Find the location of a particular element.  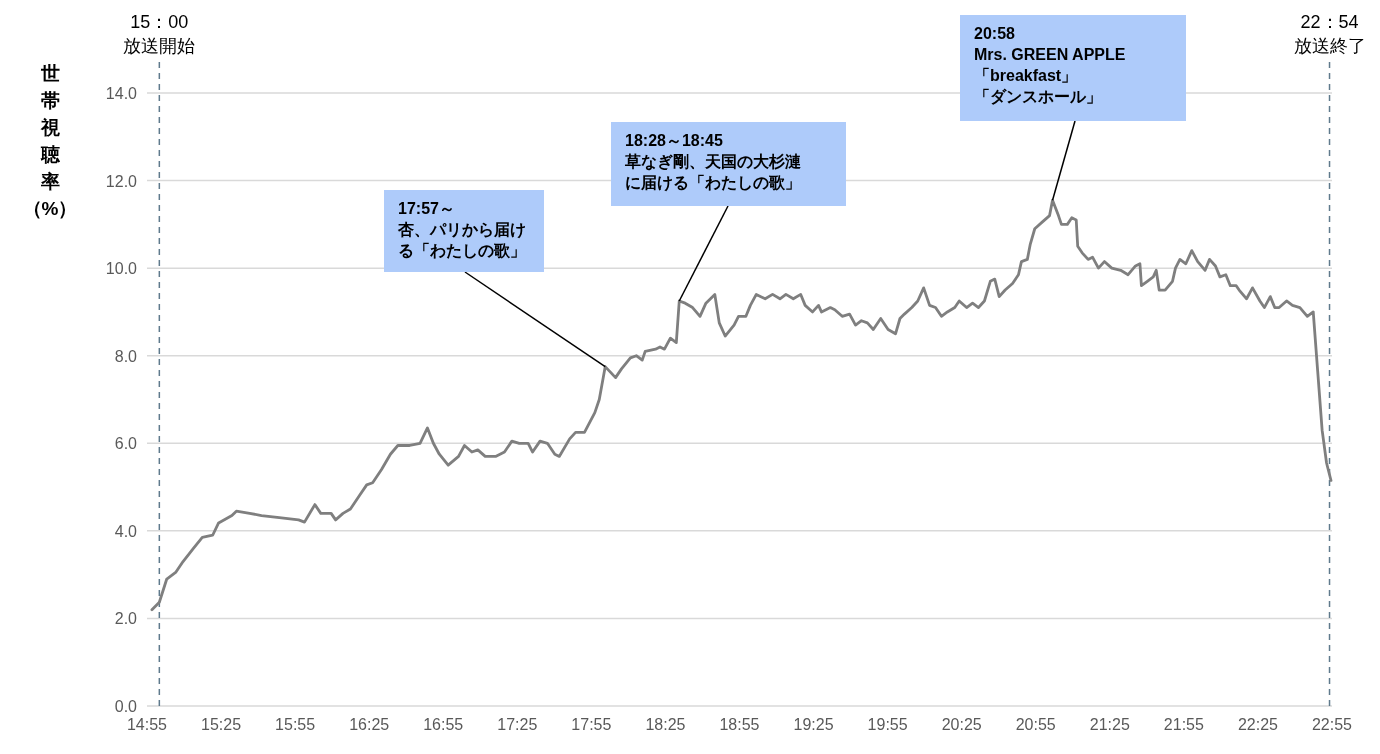

x-tick-label: 16:25 is located at coordinates (369, 724).